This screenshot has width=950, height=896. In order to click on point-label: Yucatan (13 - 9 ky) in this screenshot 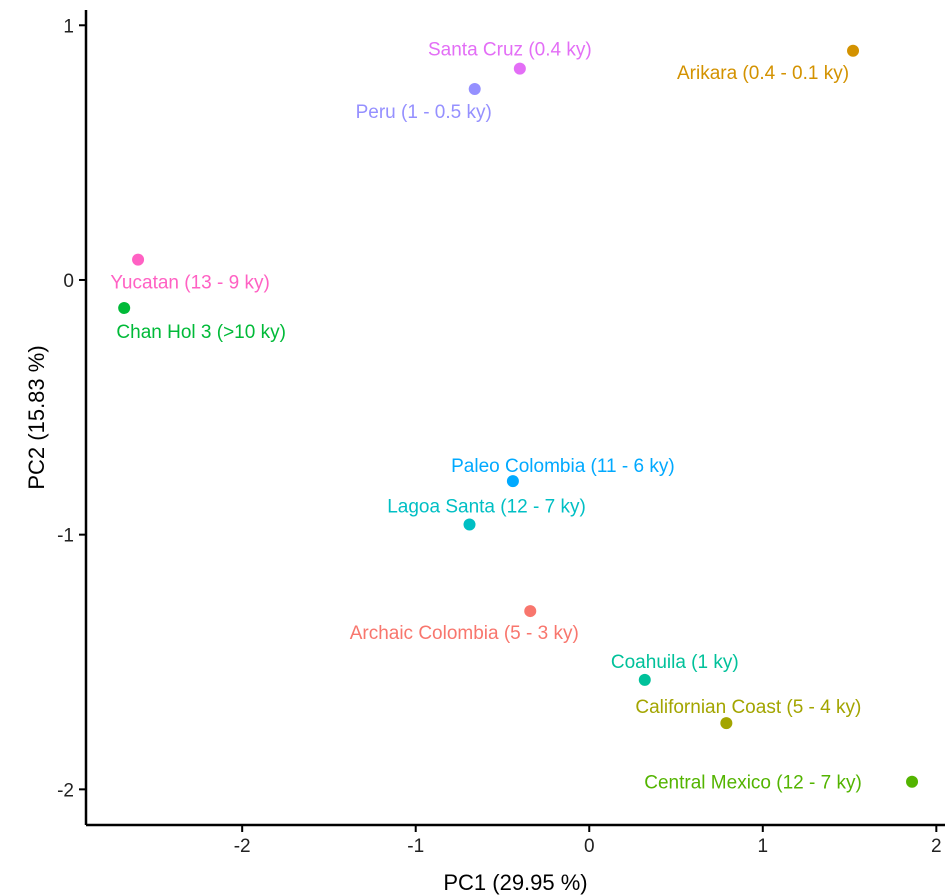, I will do `click(189, 283)`.